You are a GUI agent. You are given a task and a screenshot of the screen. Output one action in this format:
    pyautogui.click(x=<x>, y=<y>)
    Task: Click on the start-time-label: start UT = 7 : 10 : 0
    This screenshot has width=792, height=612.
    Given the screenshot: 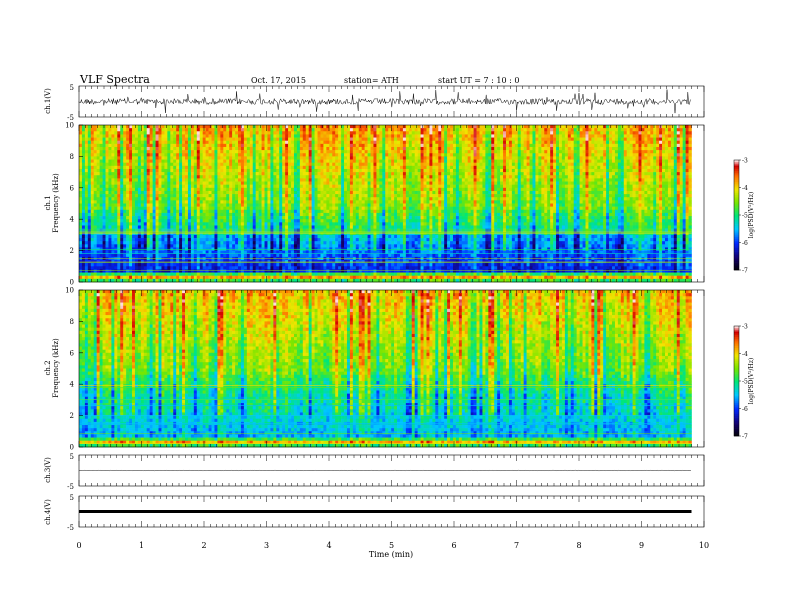 What is the action you would take?
    pyautogui.click(x=478, y=80)
    